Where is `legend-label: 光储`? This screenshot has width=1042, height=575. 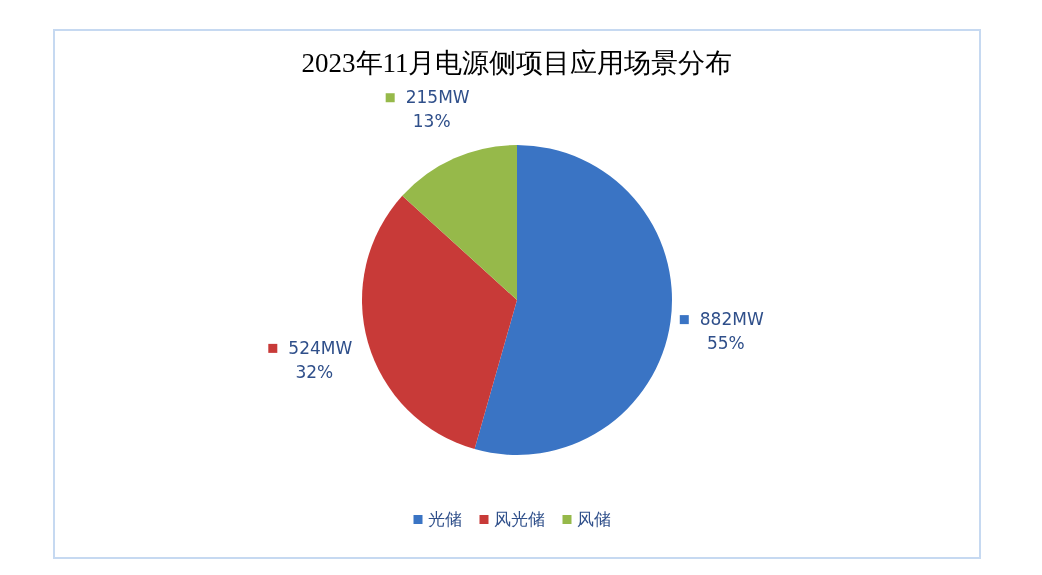 legend-label: 光储 is located at coordinates (444, 519).